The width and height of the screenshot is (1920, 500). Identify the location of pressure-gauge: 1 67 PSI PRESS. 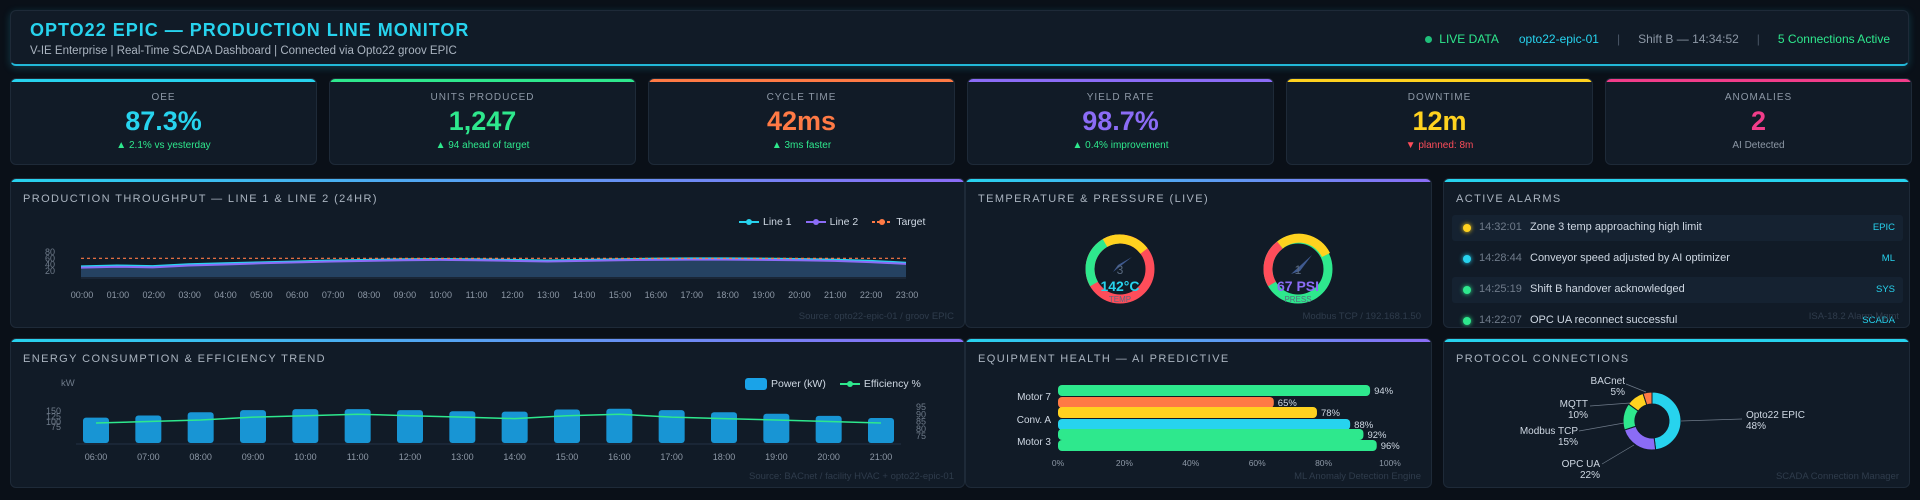
(1298, 268).